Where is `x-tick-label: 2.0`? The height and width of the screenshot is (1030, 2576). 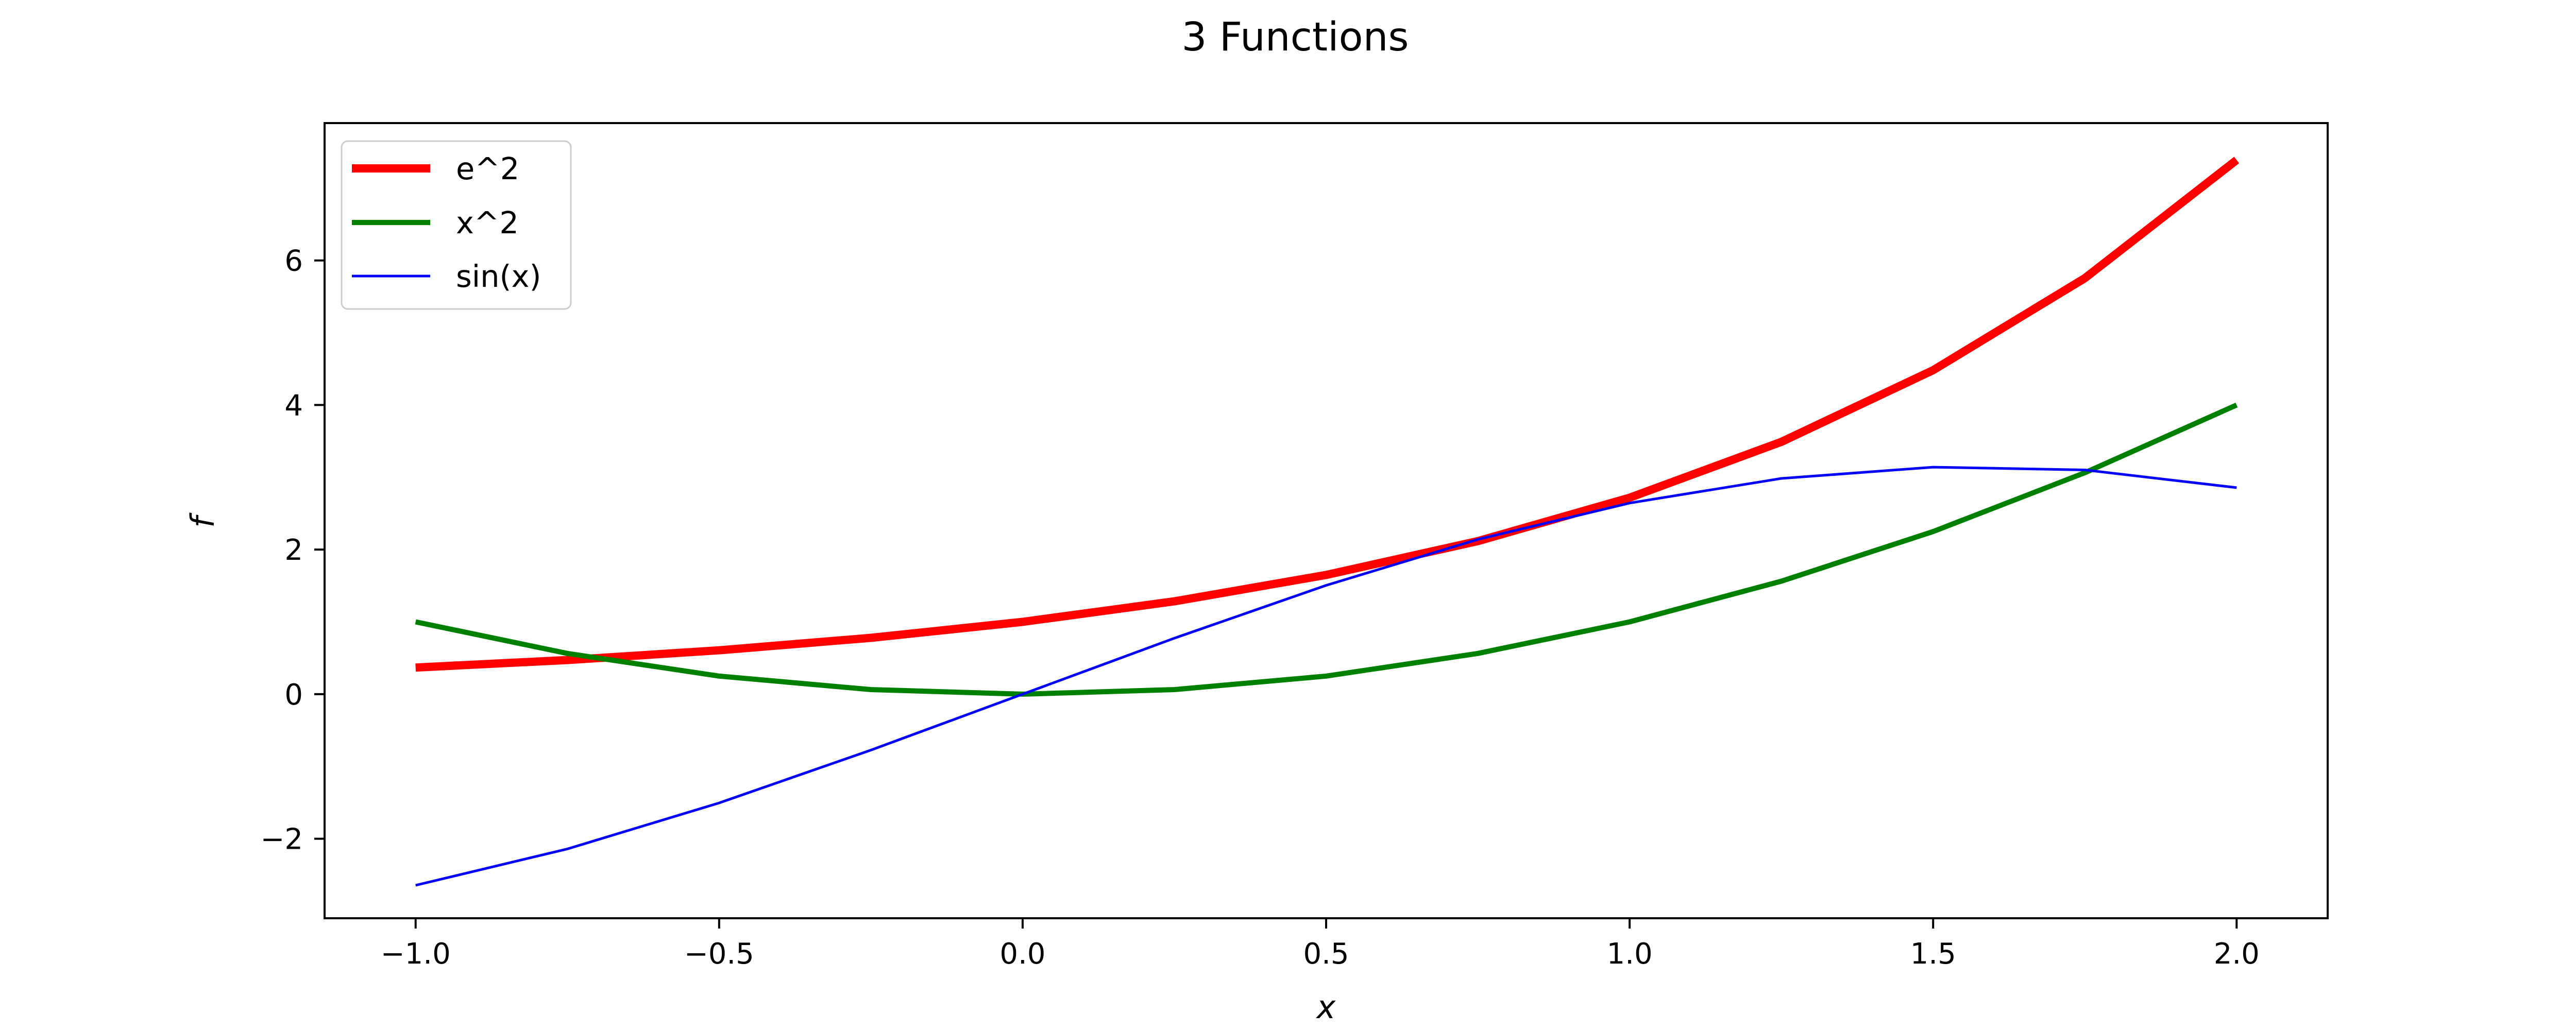 x-tick-label: 2.0 is located at coordinates (2237, 954).